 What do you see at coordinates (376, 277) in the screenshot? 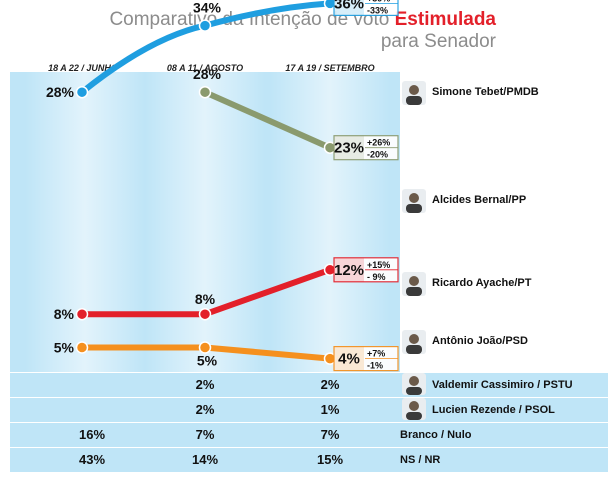
I see `margin-minus-ayache: - 9%` at bounding box center [376, 277].